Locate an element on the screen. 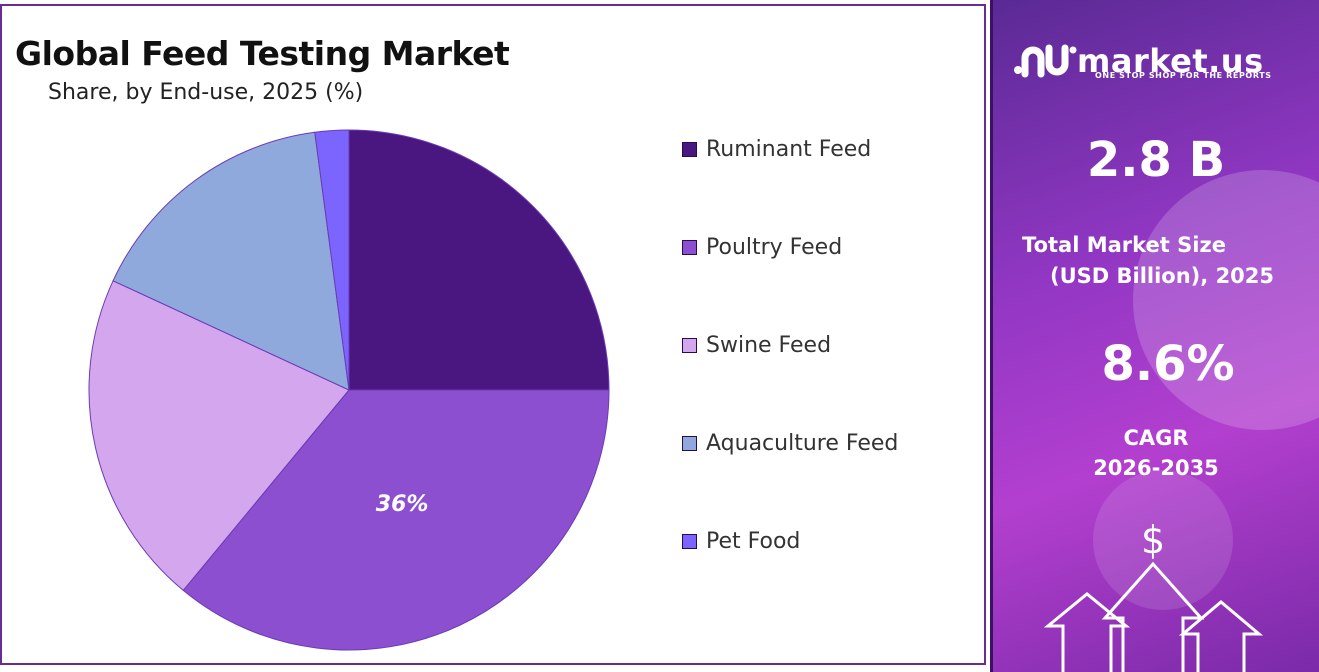 The image size is (1319, 672). dollar-icon: $ is located at coordinates (1153, 540).